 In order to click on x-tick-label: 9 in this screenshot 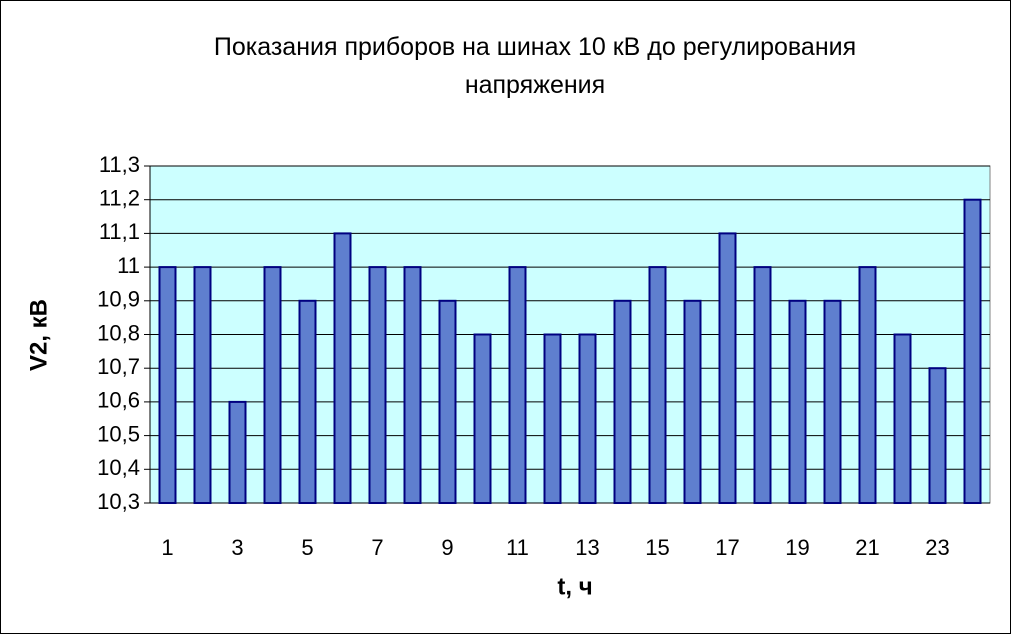, I will do `click(447, 547)`.